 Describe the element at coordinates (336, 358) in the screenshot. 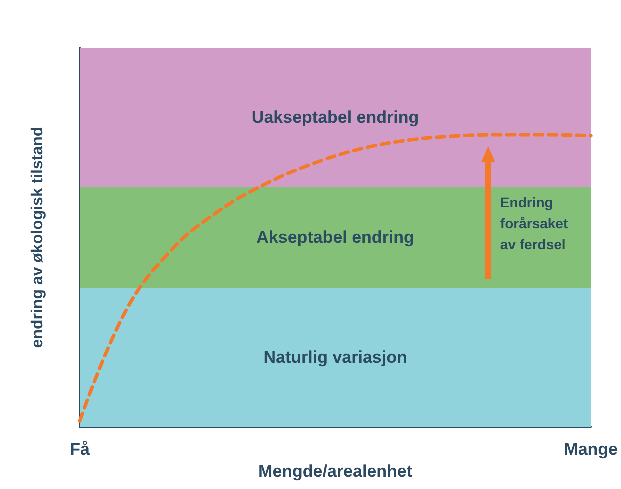

I see `band-label: Naturlig variasjon` at that location.